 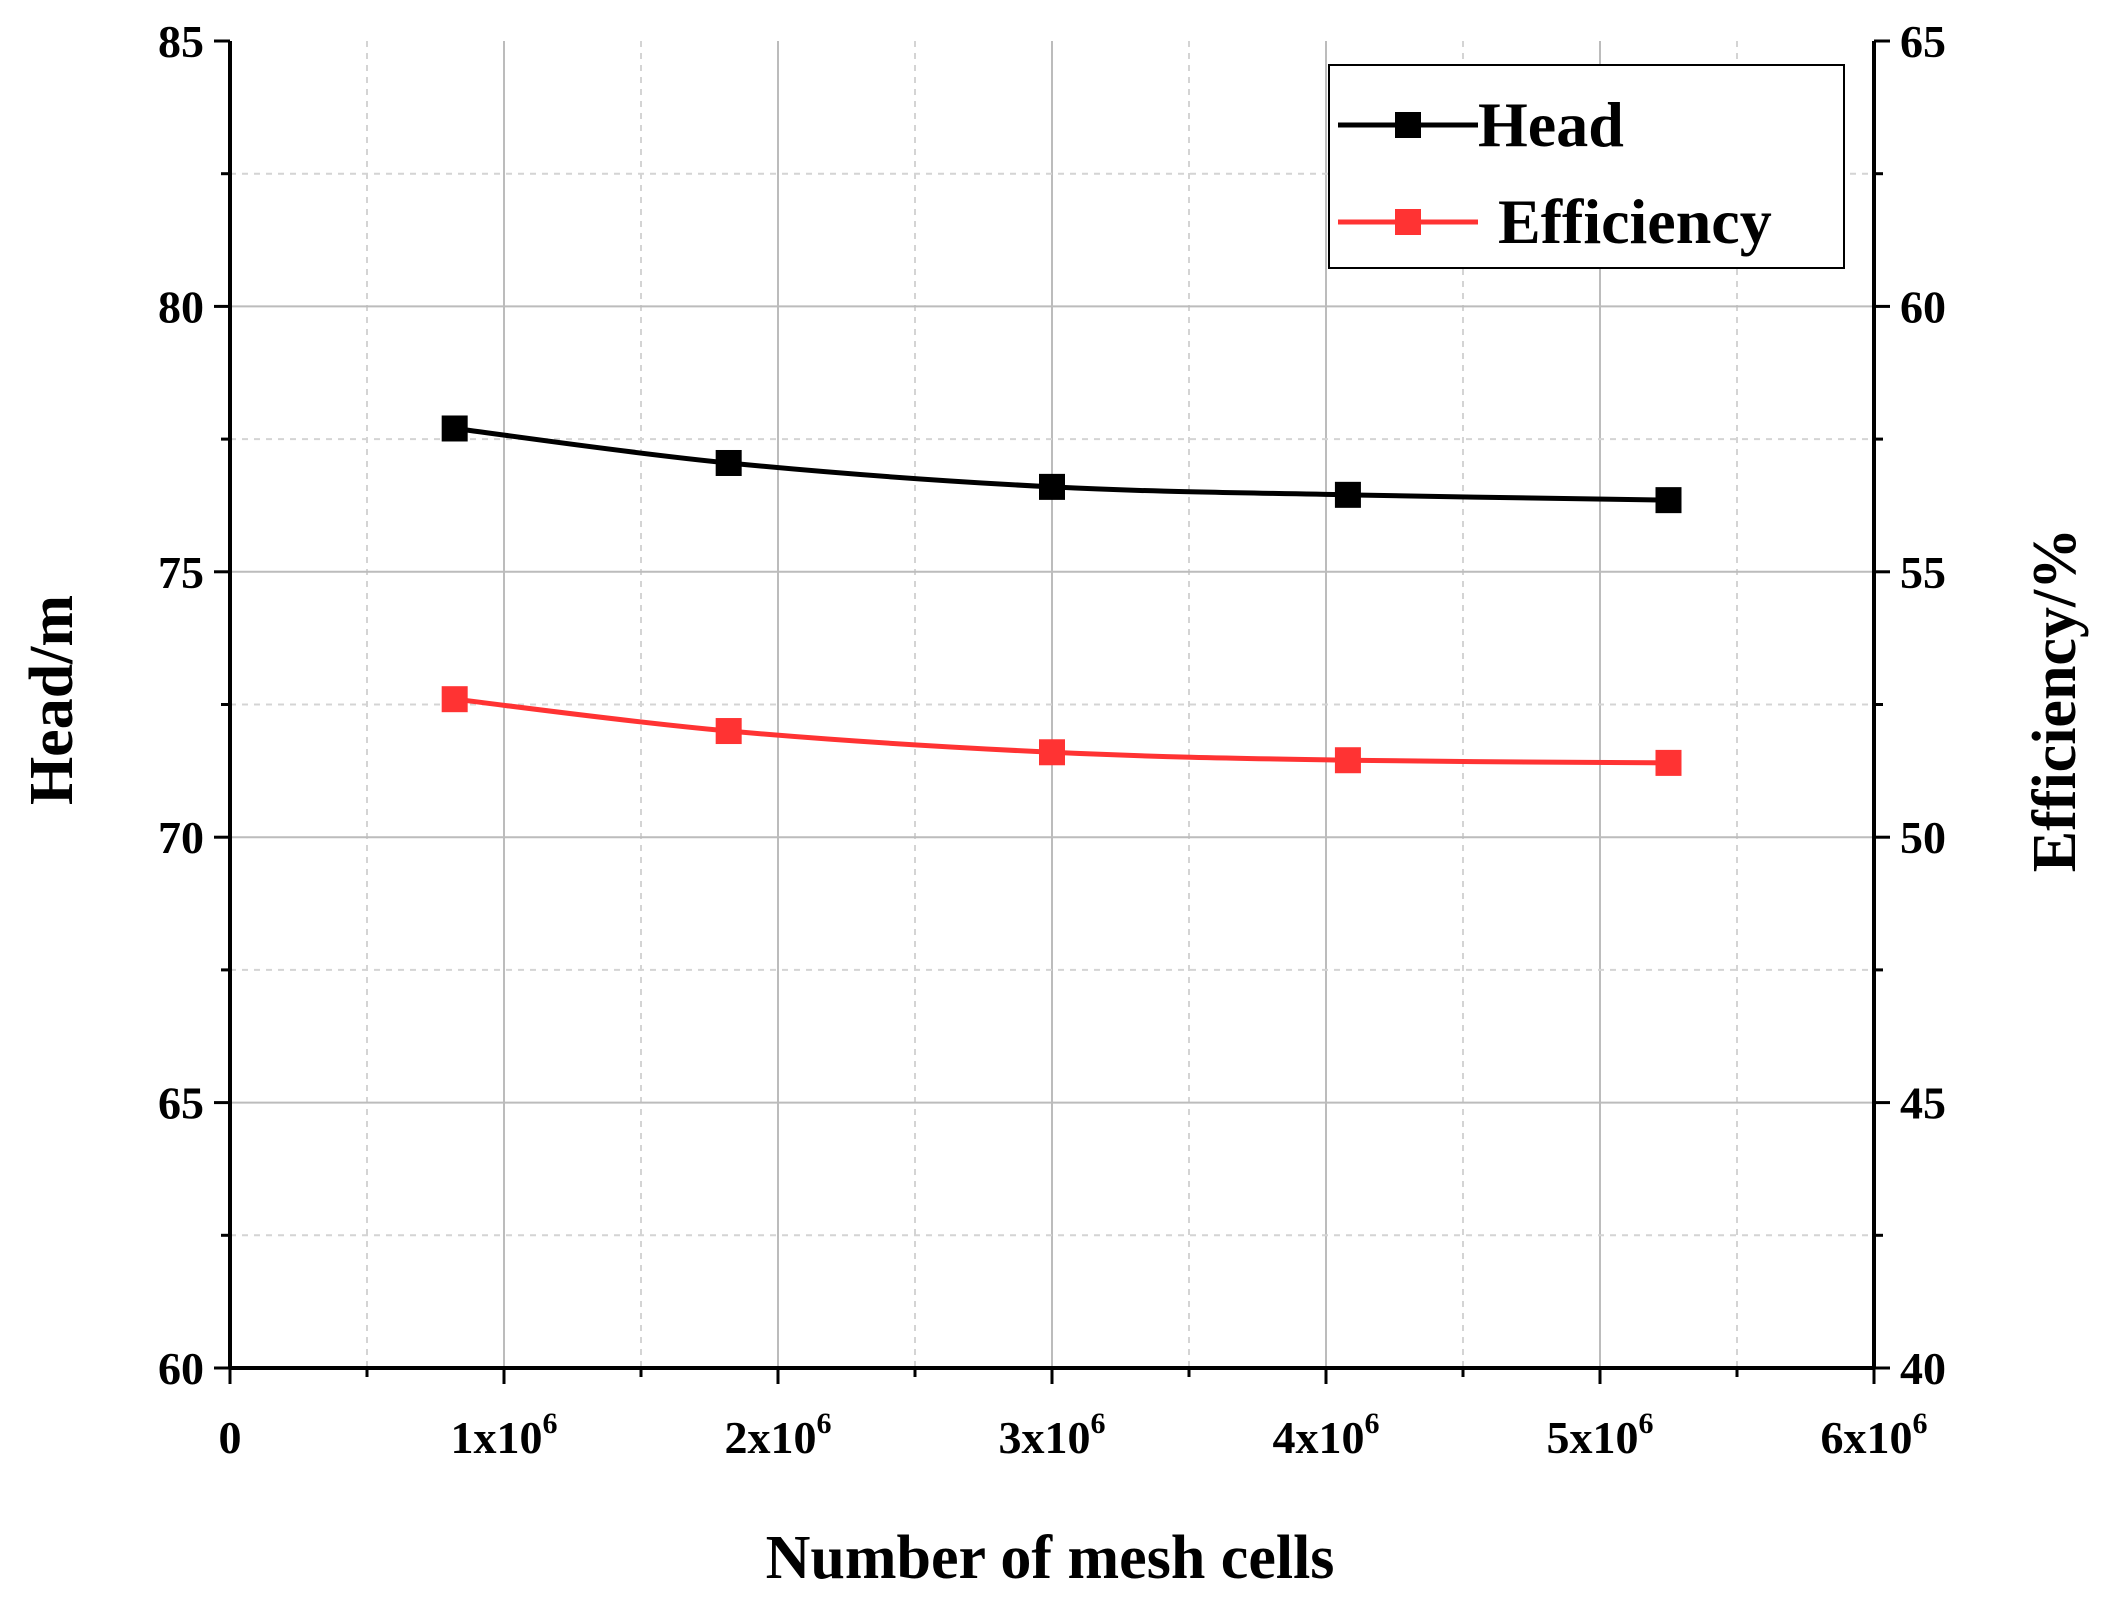 I want to click on y2-axis-title: Efficiency/%, so click(x=2055, y=700).